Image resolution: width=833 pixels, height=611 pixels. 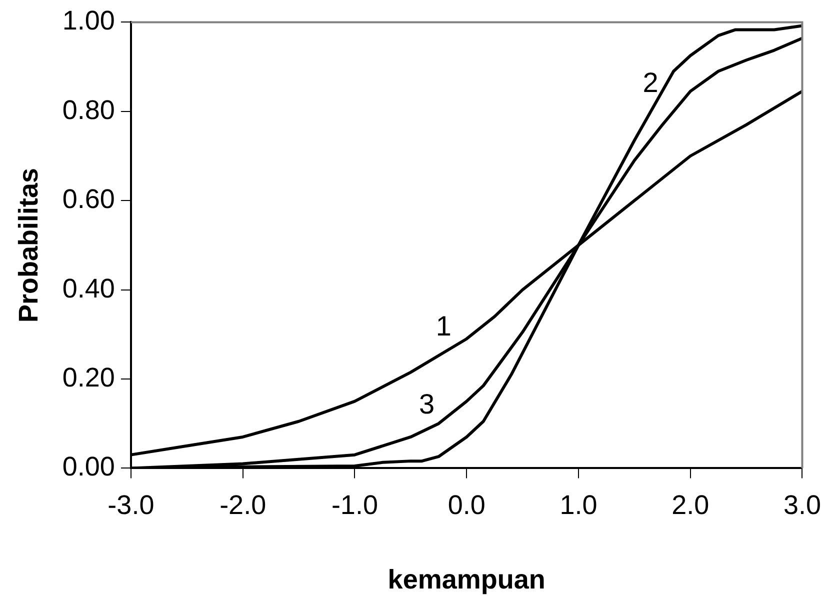 What do you see at coordinates (650, 82) in the screenshot?
I see `annotation: 2` at bounding box center [650, 82].